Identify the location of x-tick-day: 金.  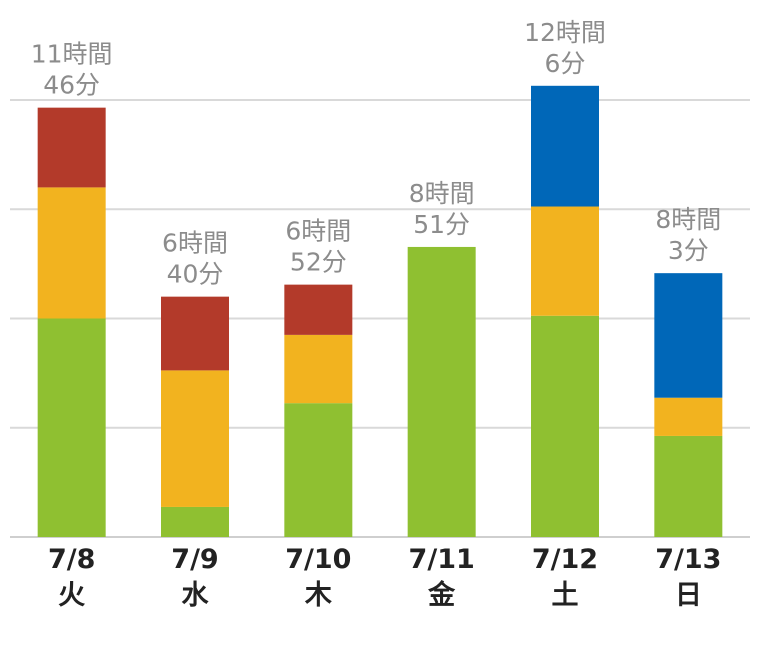
(441, 595).